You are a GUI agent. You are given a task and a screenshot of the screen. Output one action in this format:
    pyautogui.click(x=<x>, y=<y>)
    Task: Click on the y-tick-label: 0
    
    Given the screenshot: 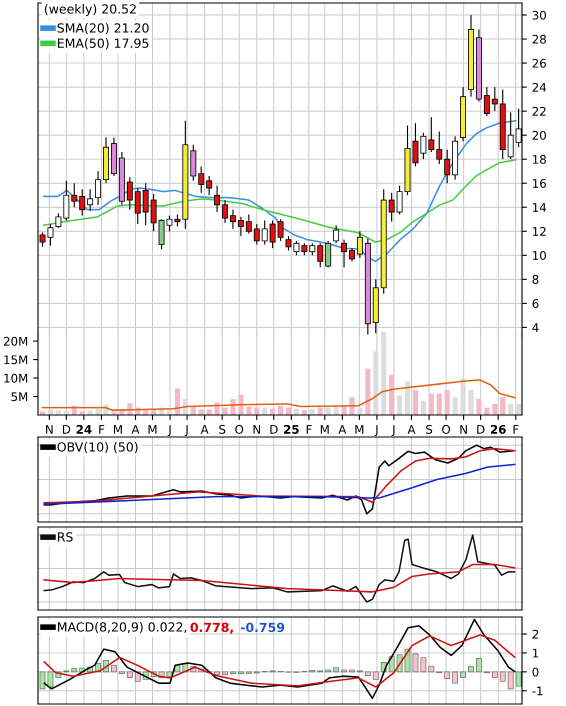 What is the action you would take?
    pyautogui.click(x=535, y=672)
    